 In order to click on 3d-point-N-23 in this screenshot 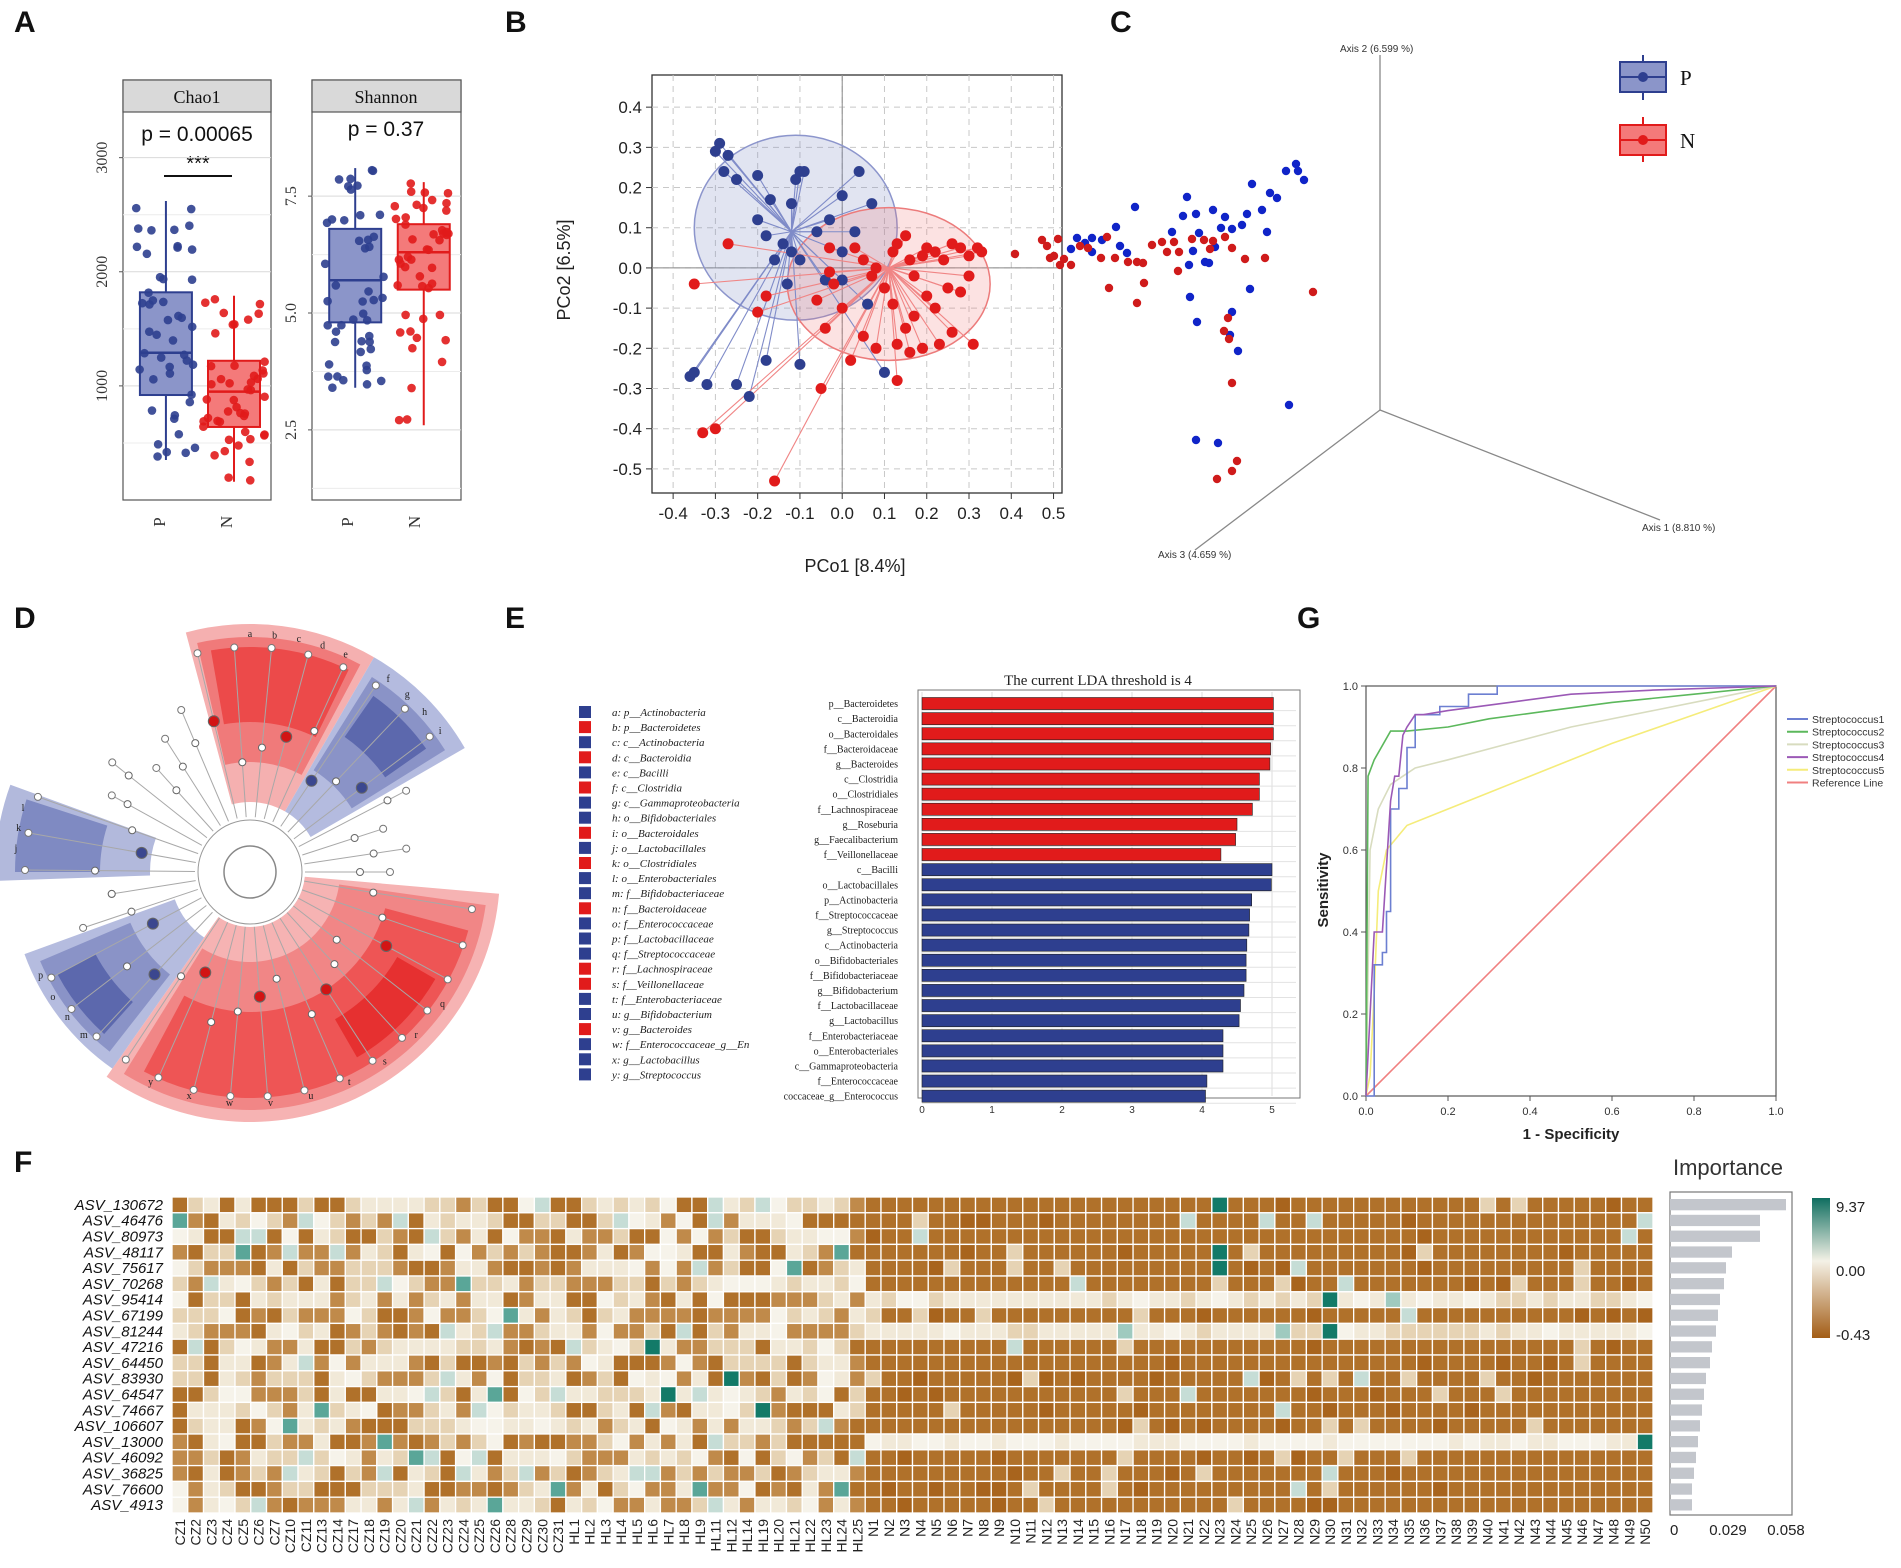, I will do `click(1210, 249)`.